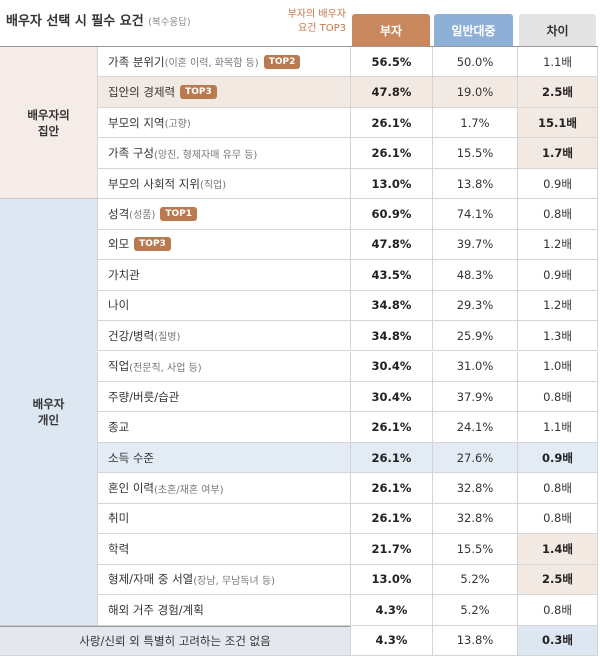 The image size is (600, 660). Describe the element at coordinates (131, 488) in the screenshot. I see `label-main: 혼인 이력` at that location.